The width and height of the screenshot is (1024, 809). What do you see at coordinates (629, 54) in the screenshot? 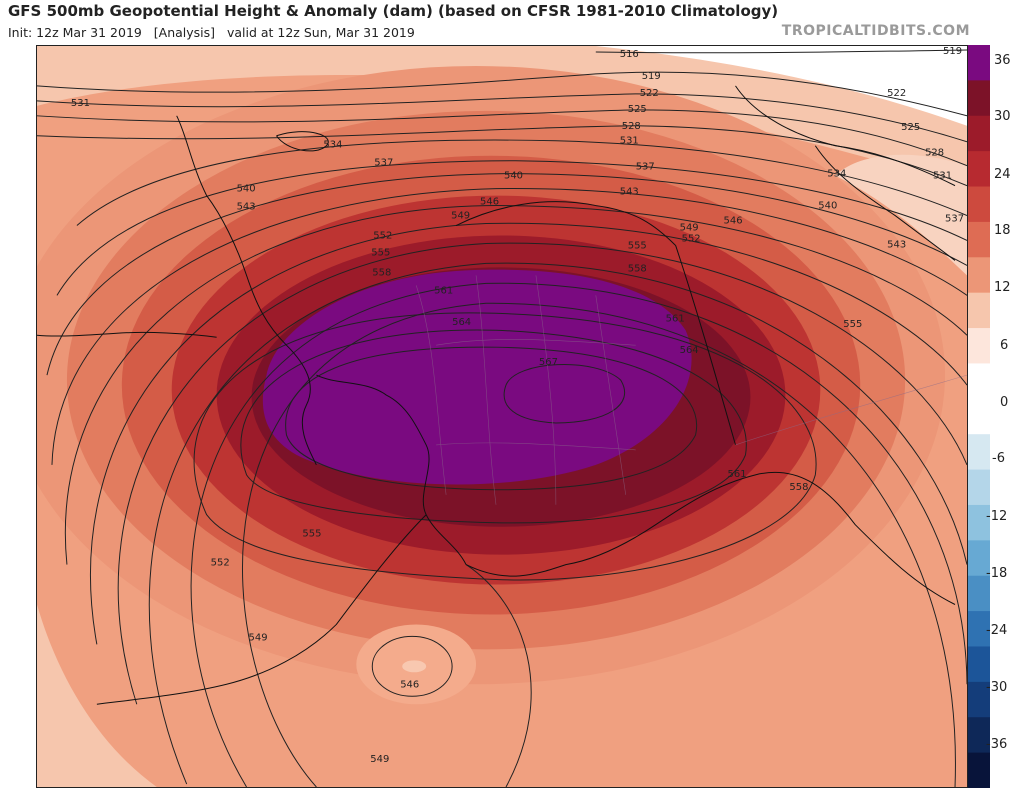
I see `contour-label: 516` at bounding box center [629, 54].